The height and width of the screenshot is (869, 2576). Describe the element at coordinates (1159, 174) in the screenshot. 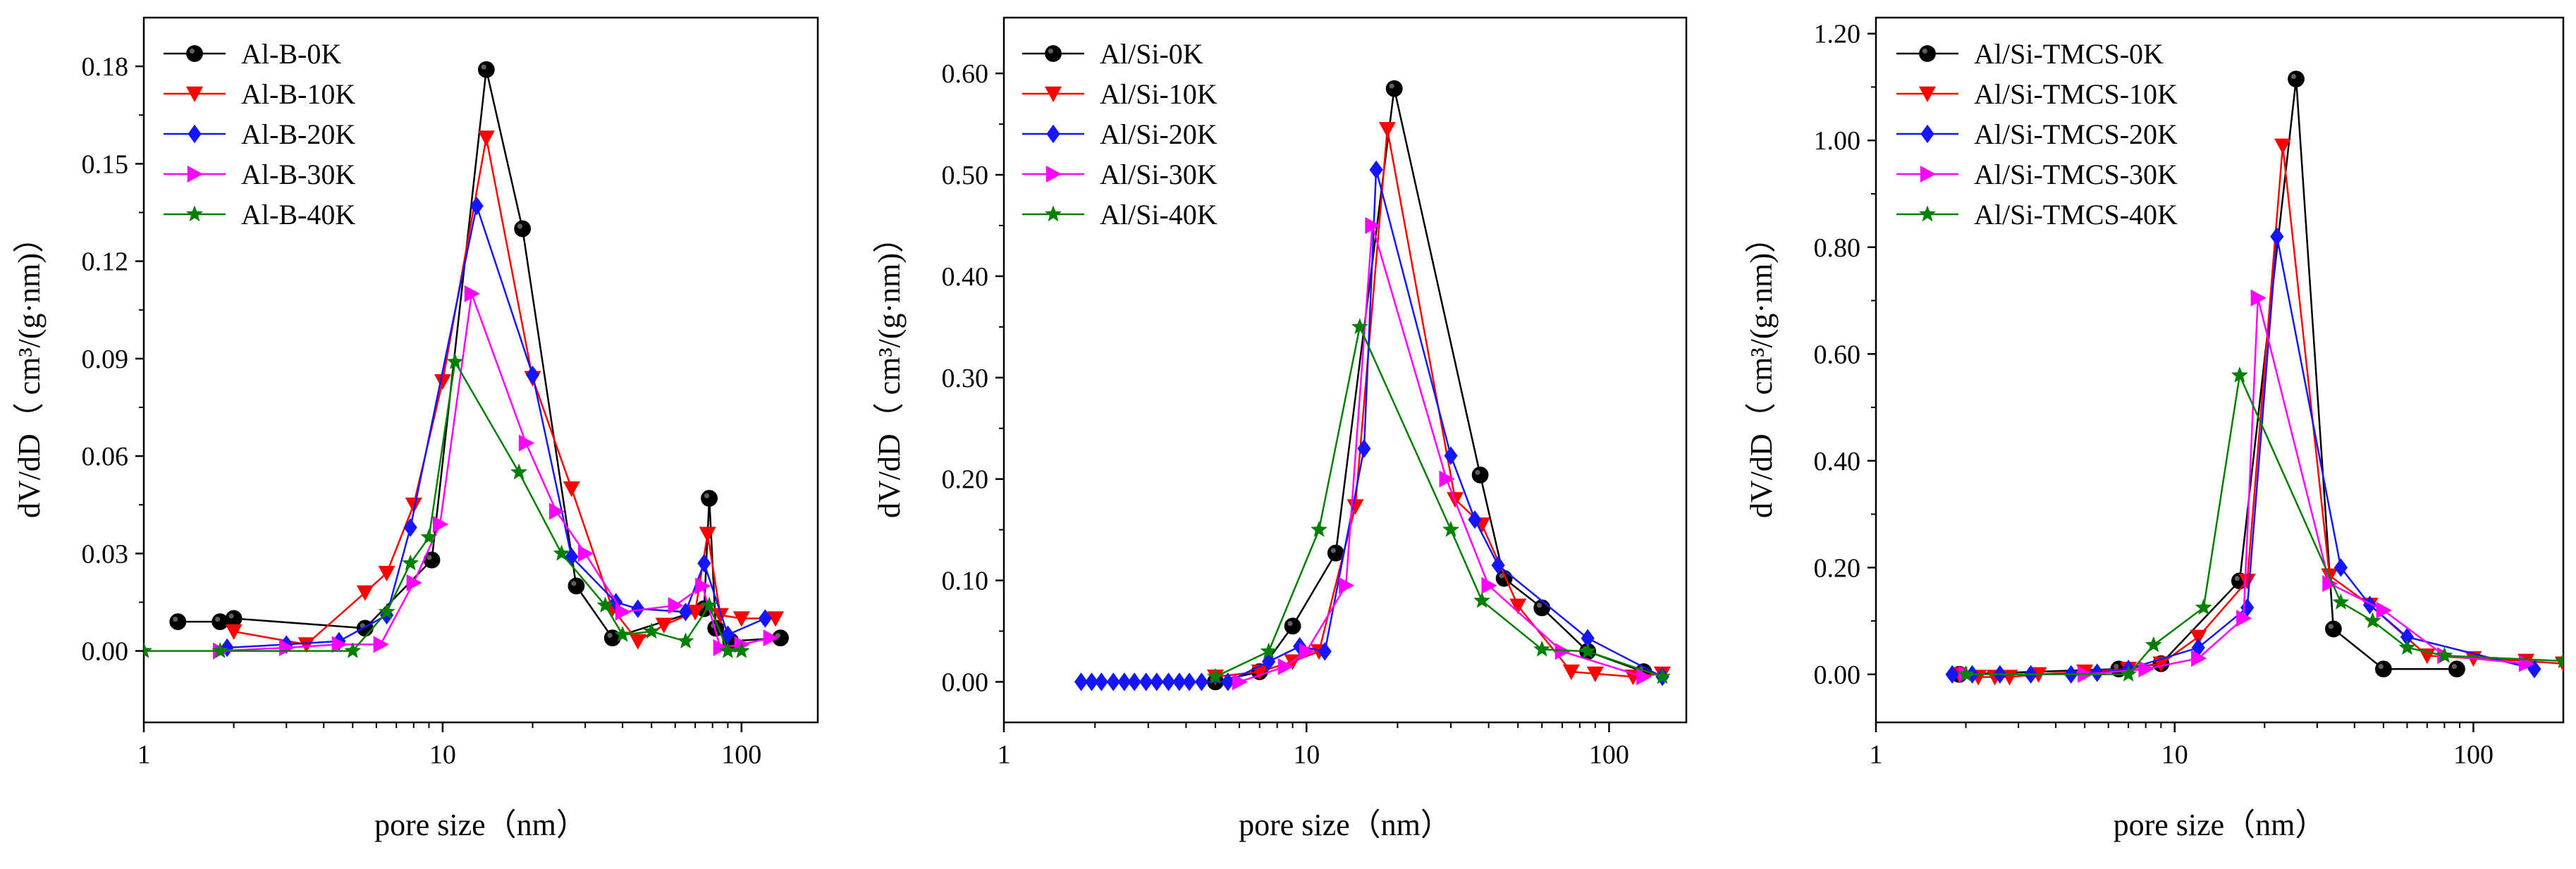

I see `legend-entry: Al/Si-30K` at that location.